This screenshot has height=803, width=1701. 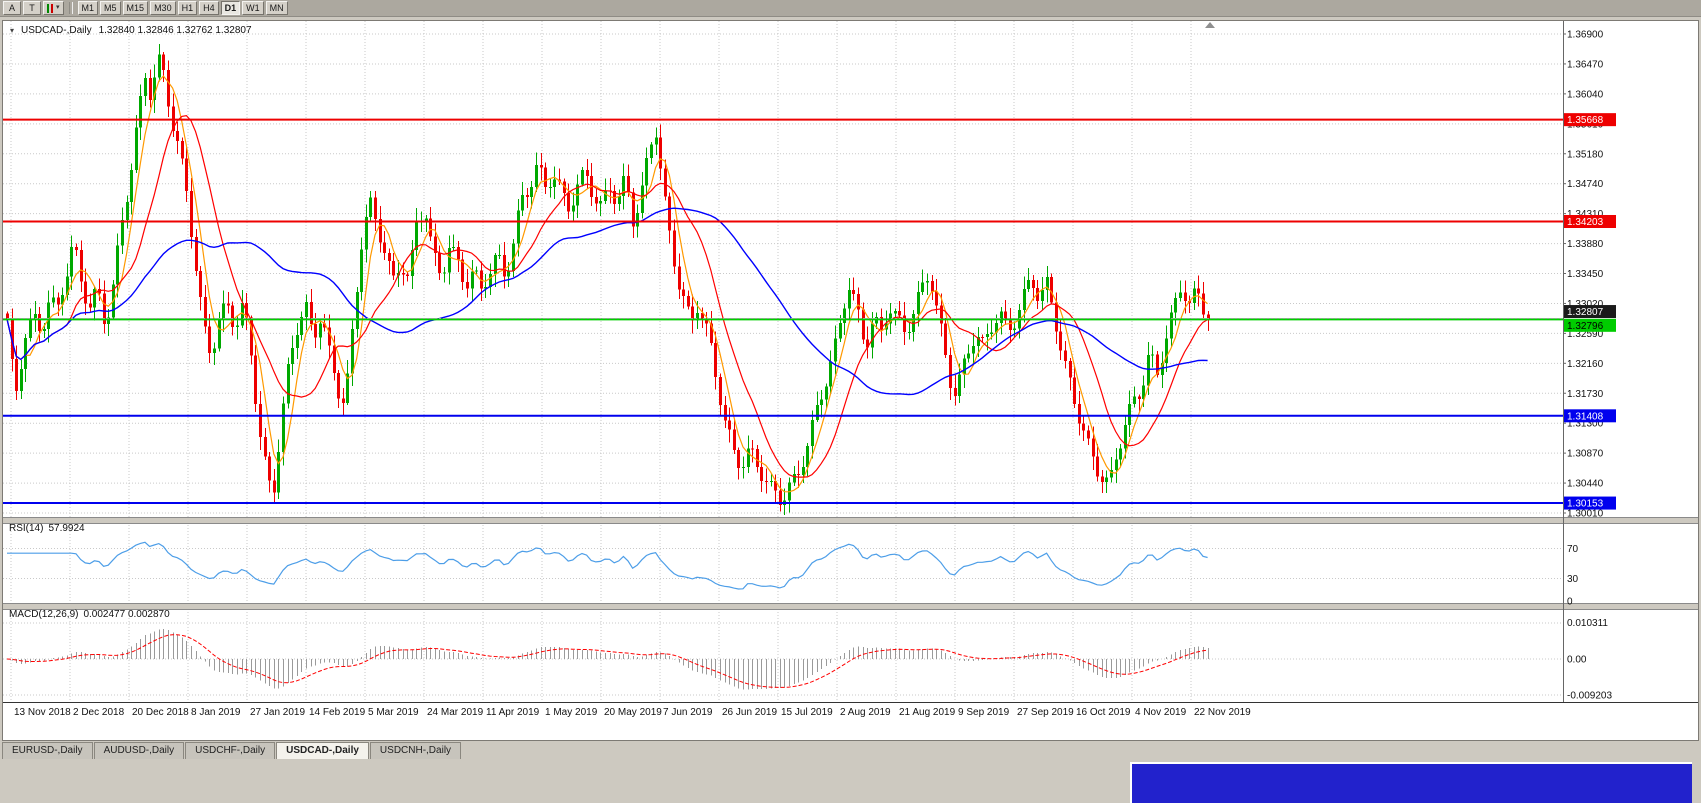 I want to click on svg-text: 15 Jul 2019, so click(x=807, y=712).